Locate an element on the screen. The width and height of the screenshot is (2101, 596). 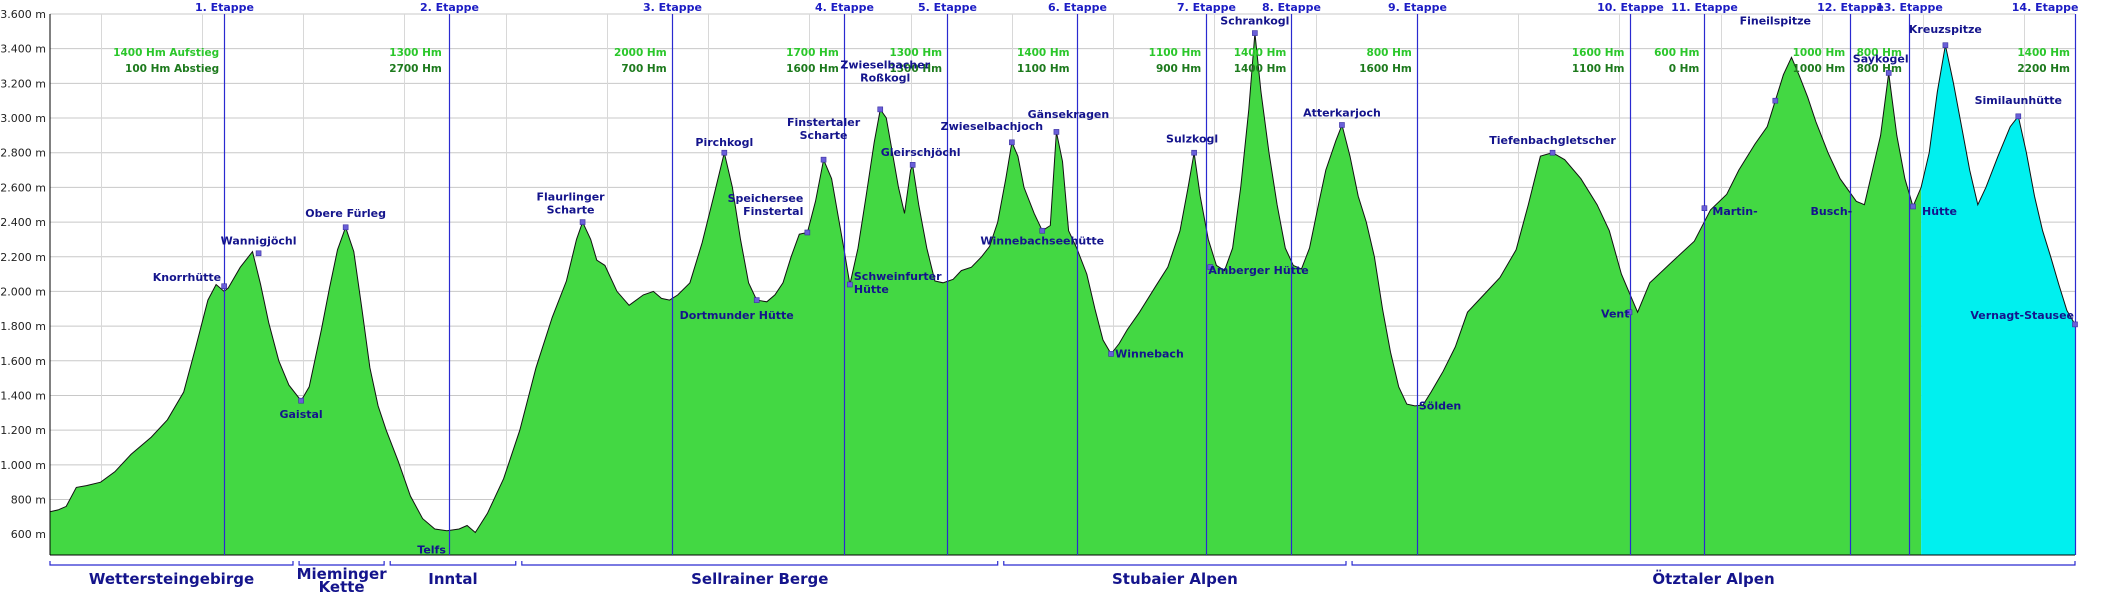
y-tick-label: 1.400 m is located at coordinates (23, 395).